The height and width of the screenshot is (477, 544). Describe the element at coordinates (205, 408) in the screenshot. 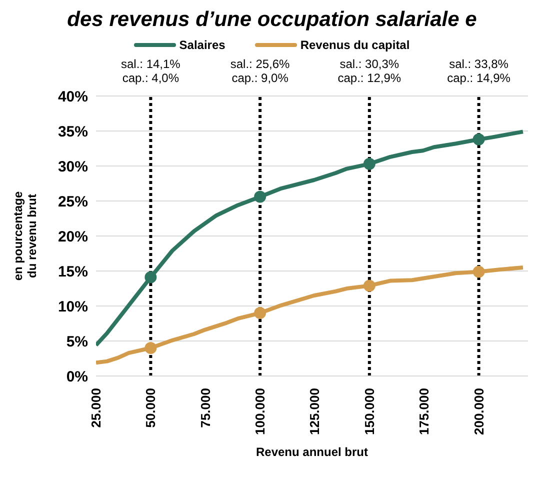

I see `x-tick-label: 75.000` at that location.